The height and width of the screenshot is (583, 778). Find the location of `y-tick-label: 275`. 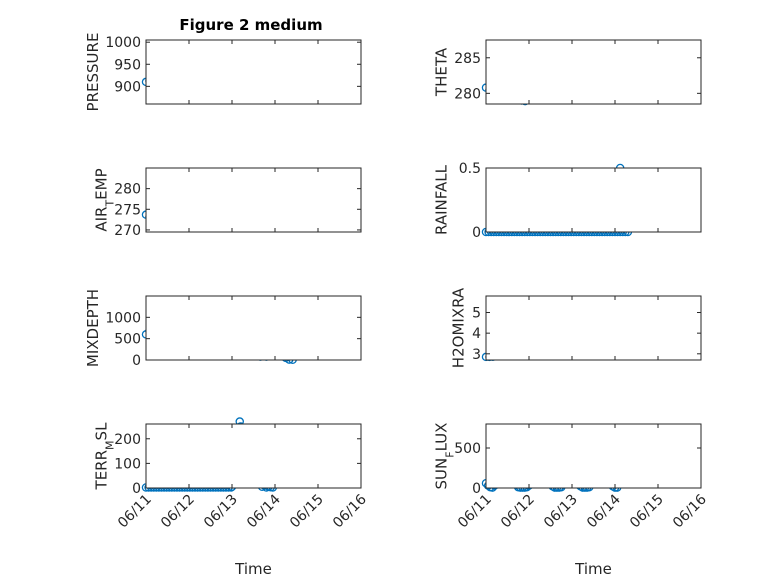

y-tick-label: 275 is located at coordinates (127, 210).